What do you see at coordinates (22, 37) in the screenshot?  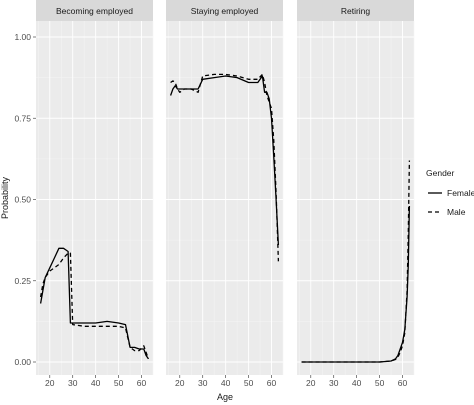 I see `y-tick-label: 1.00` at bounding box center [22, 37].